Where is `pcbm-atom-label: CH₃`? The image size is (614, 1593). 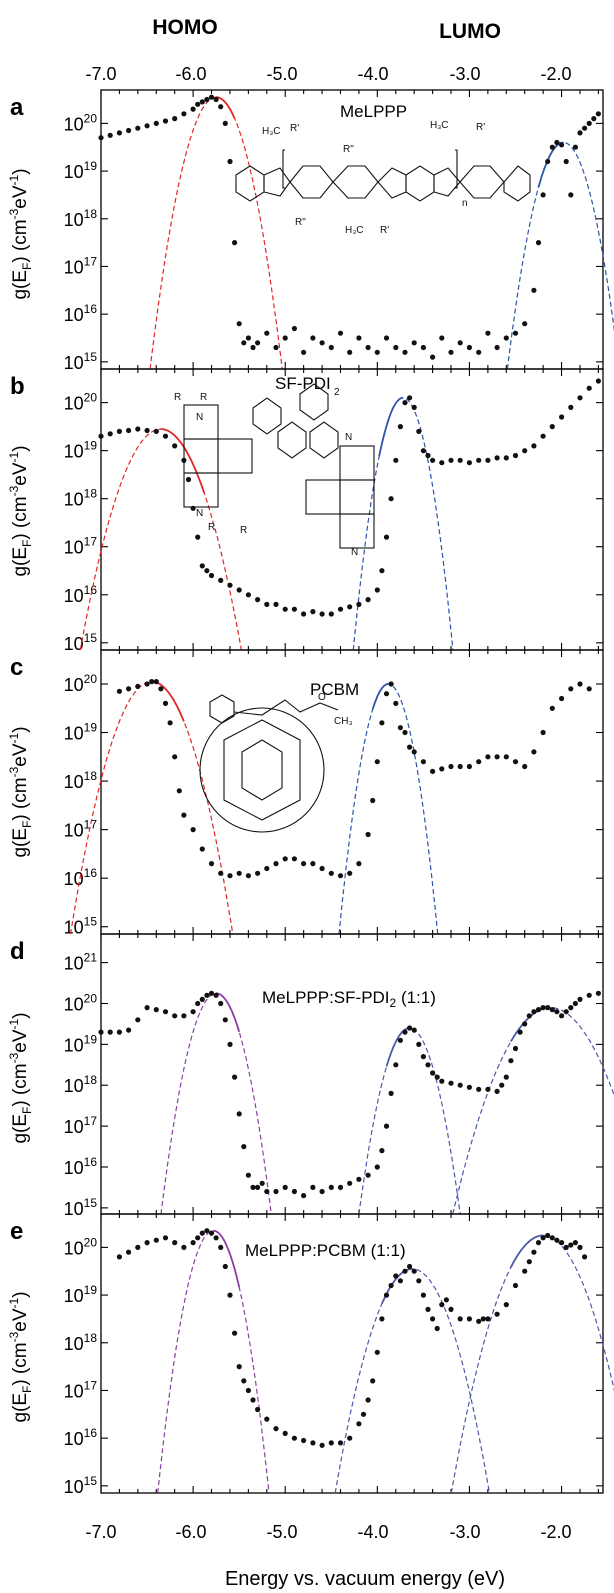 pcbm-atom-label: CH₃ is located at coordinates (343, 721).